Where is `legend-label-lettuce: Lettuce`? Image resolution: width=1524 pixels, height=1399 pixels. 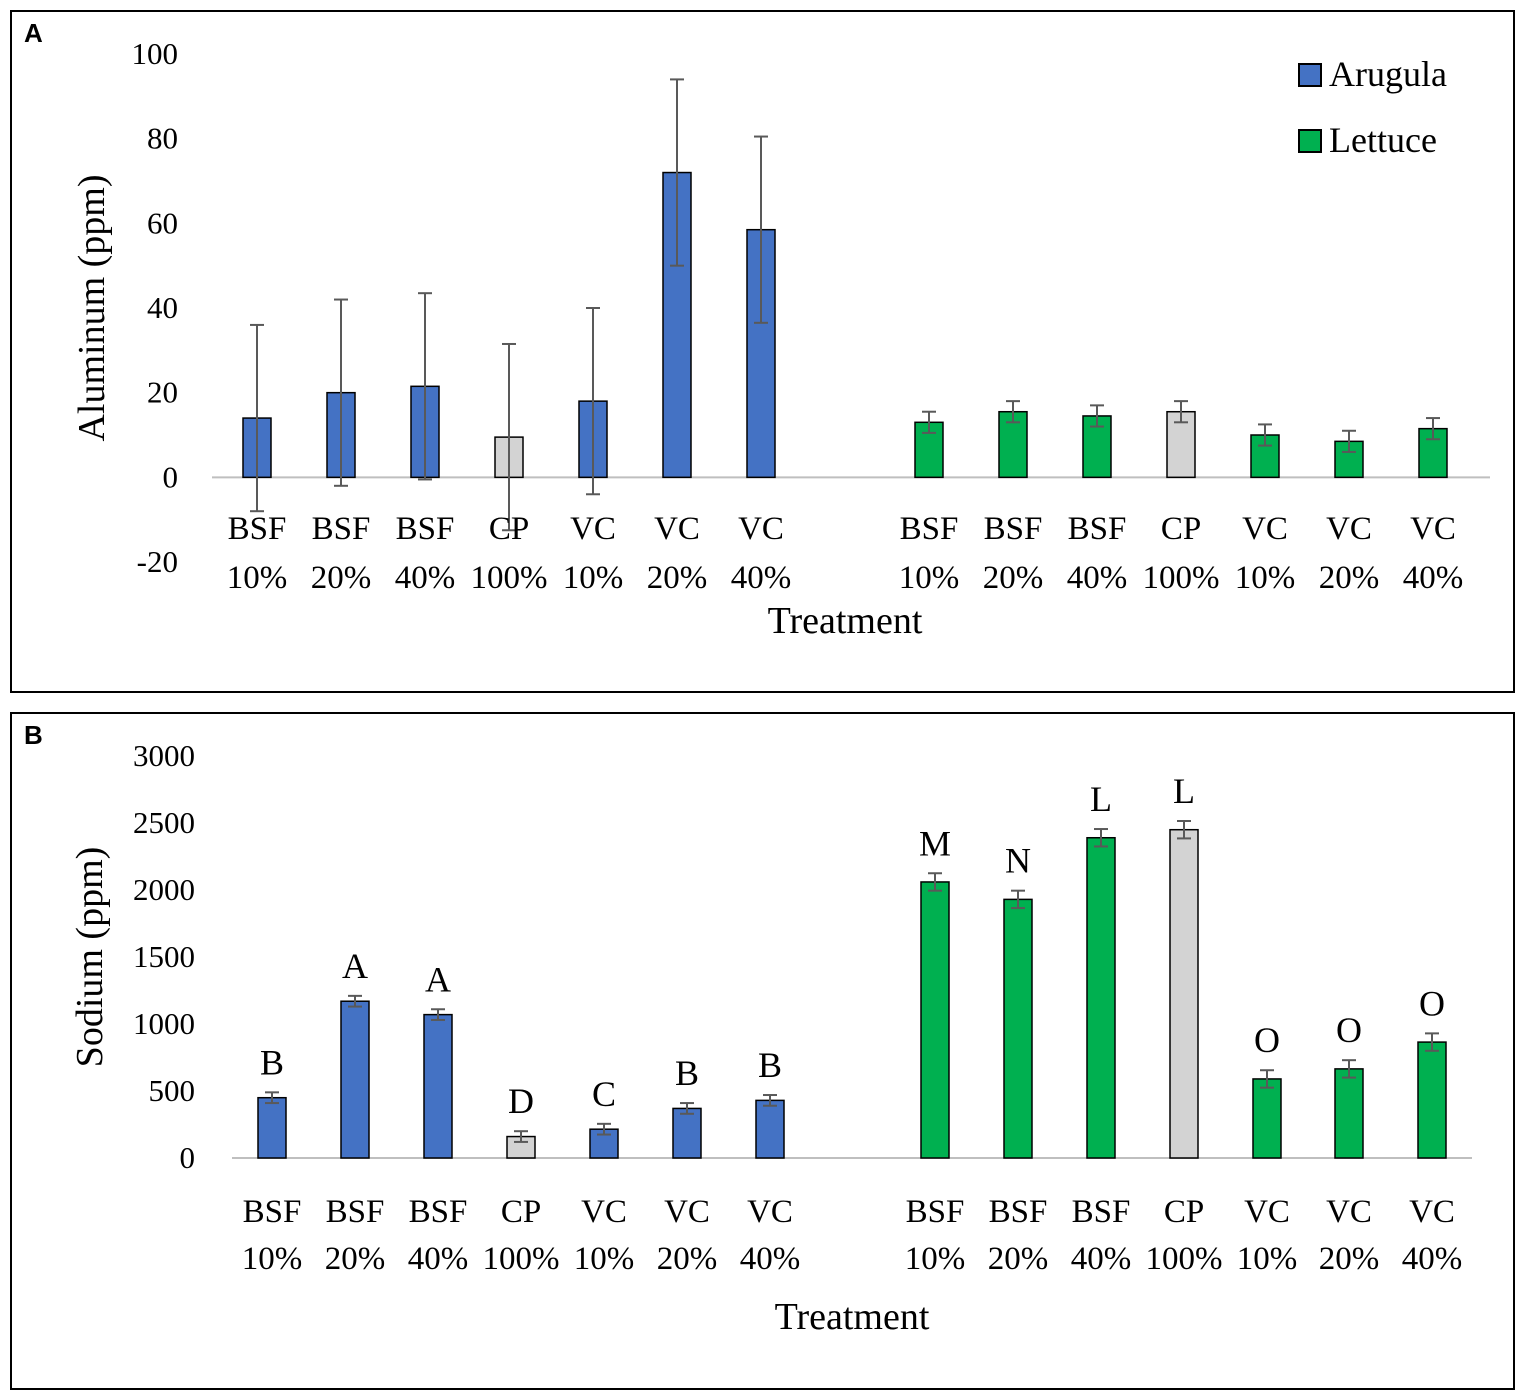
legend-label-lettuce: Lettuce is located at coordinates (1383, 140).